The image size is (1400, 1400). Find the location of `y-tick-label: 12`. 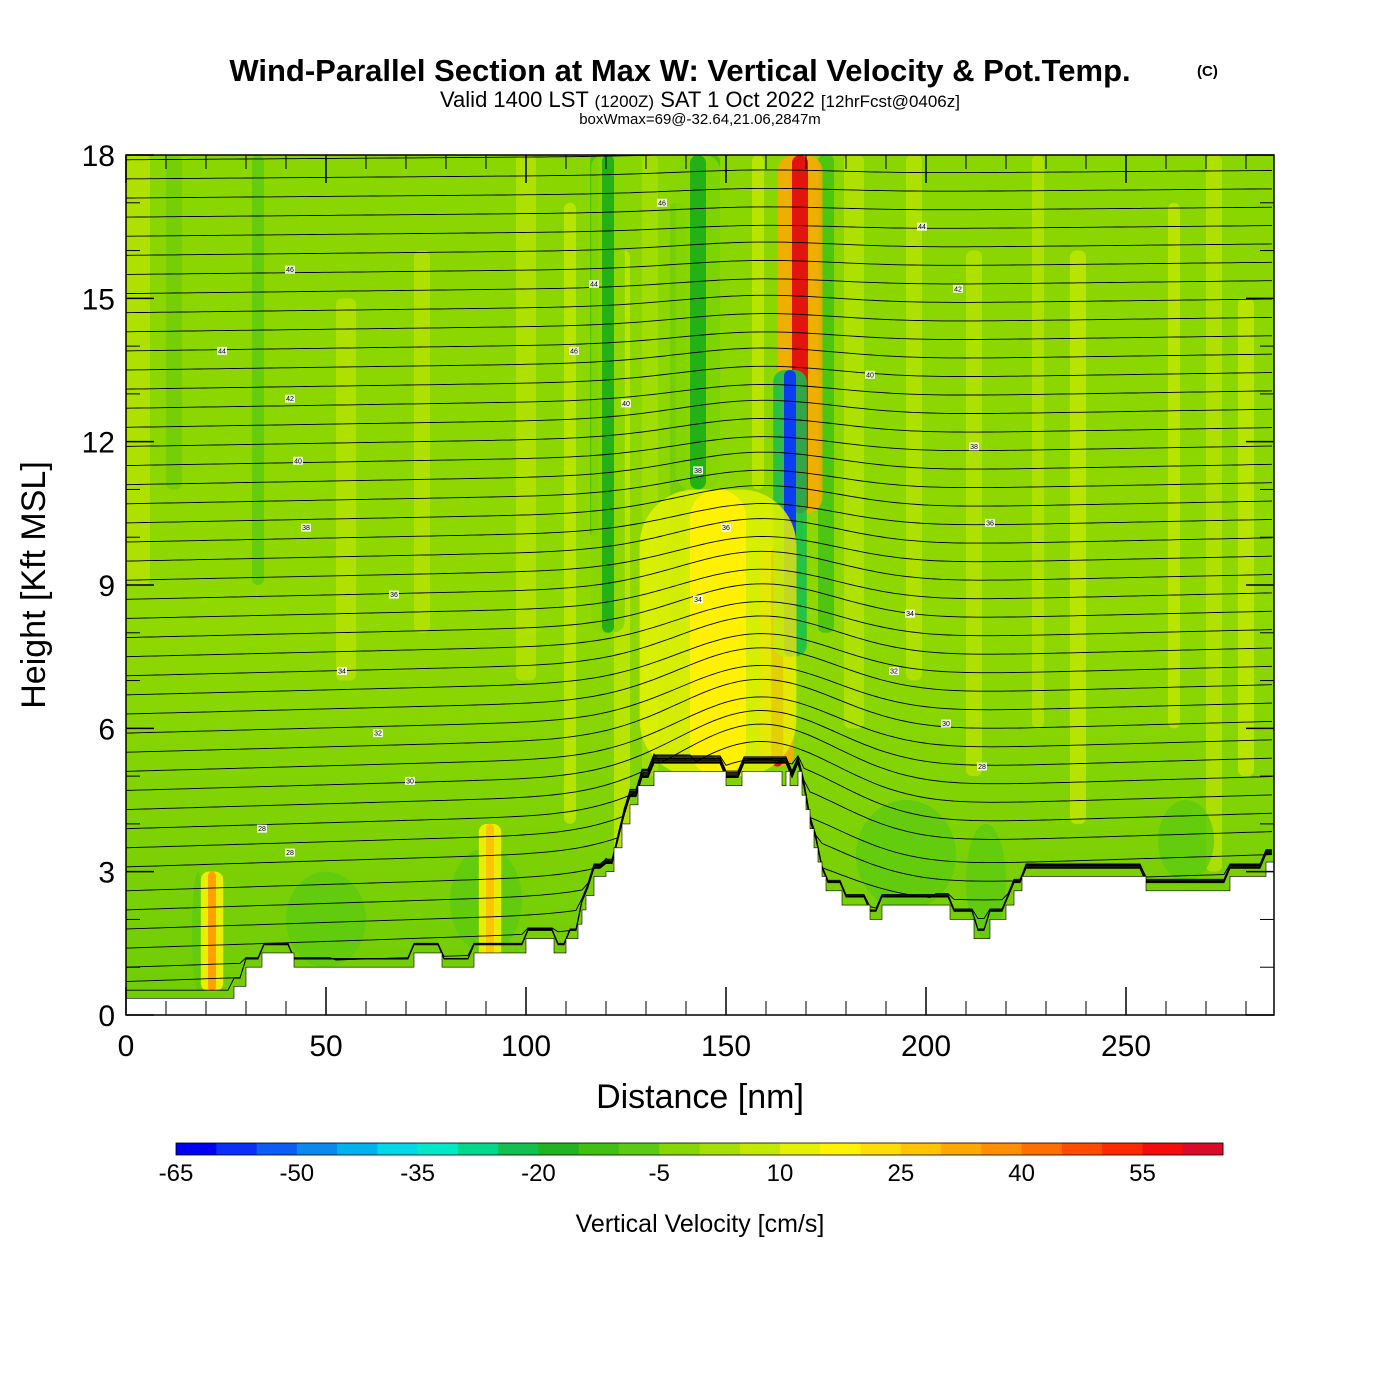

y-tick-label: 12 is located at coordinates (98, 443).